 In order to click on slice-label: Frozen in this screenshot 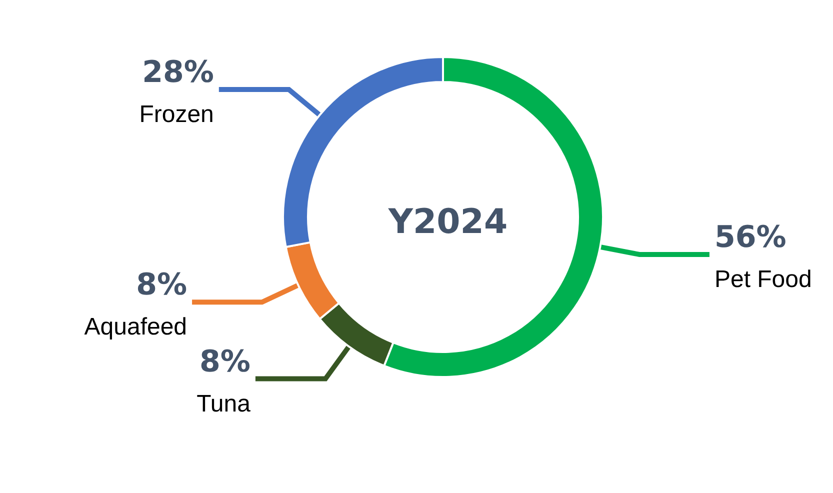, I will do `click(176, 114)`.